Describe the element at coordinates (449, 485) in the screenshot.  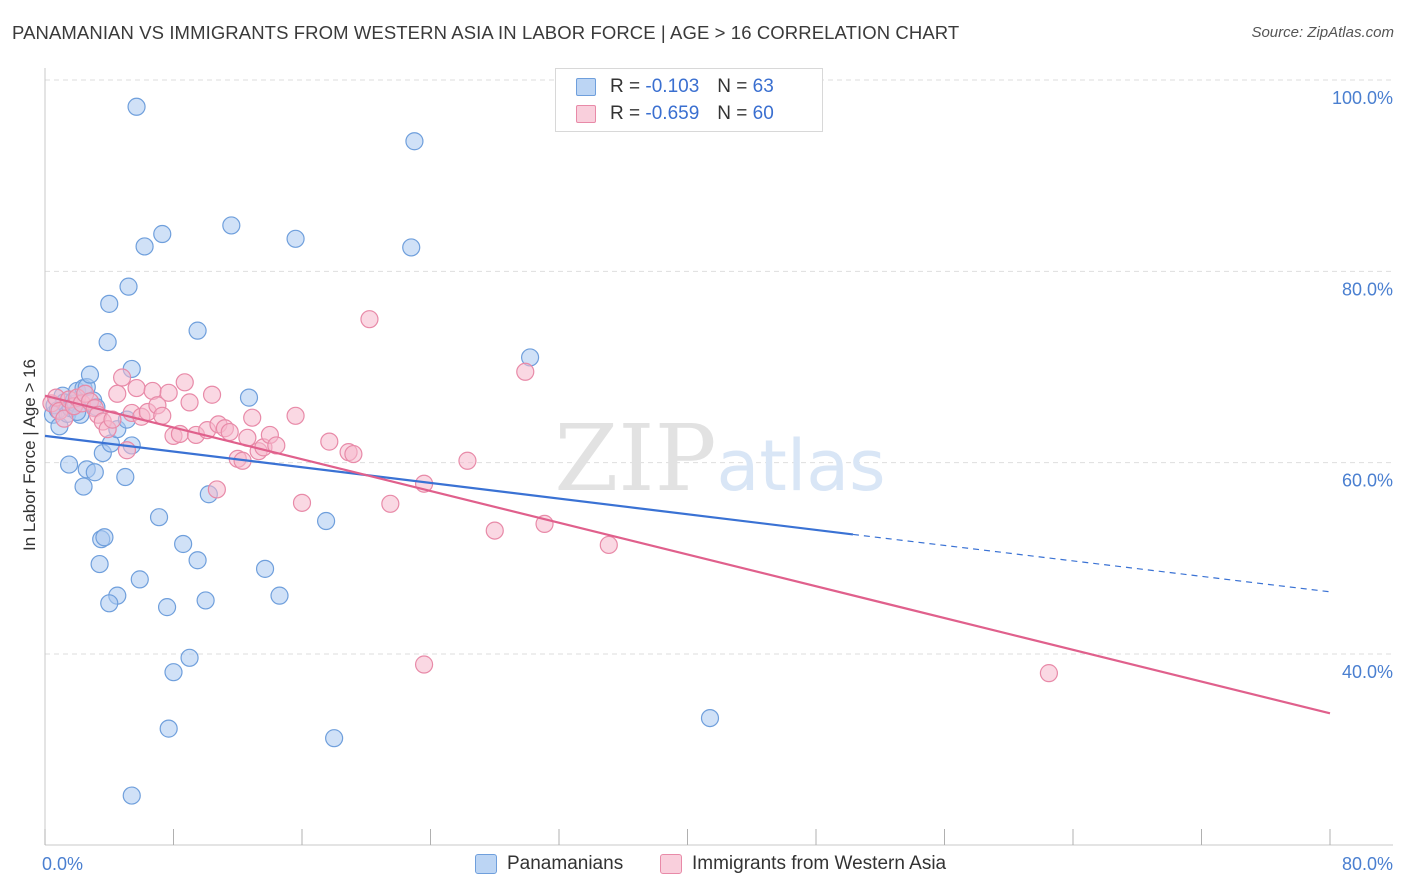
I see `trend-line-panamanians` at that location.